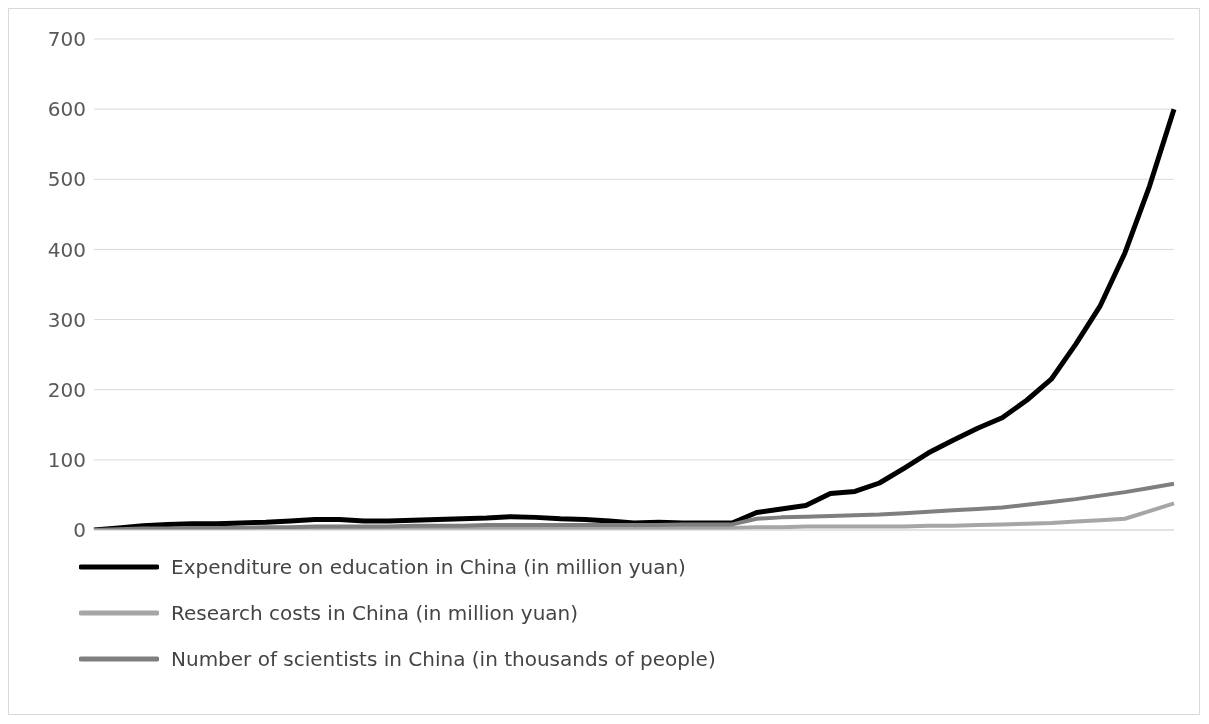 This screenshot has width=1209, height=724. Describe the element at coordinates (443, 659) in the screenshot. I see `legend-label: Number of scientists in China (in thousands of people)` at that location.